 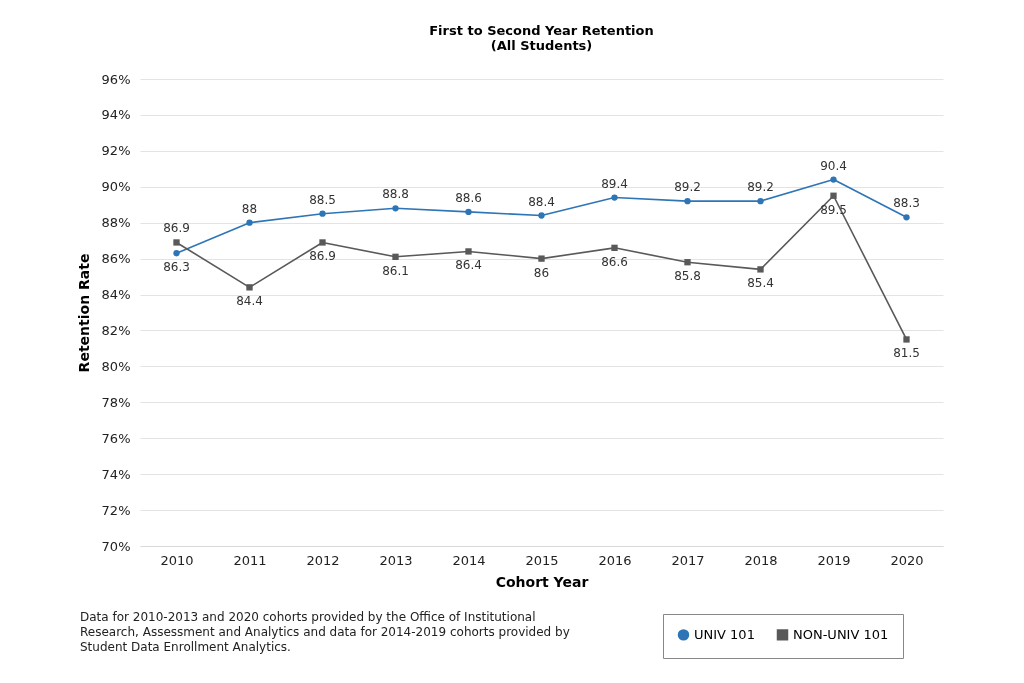 I want to click on x-tick-label: 2012, so click(x=323, y=560).